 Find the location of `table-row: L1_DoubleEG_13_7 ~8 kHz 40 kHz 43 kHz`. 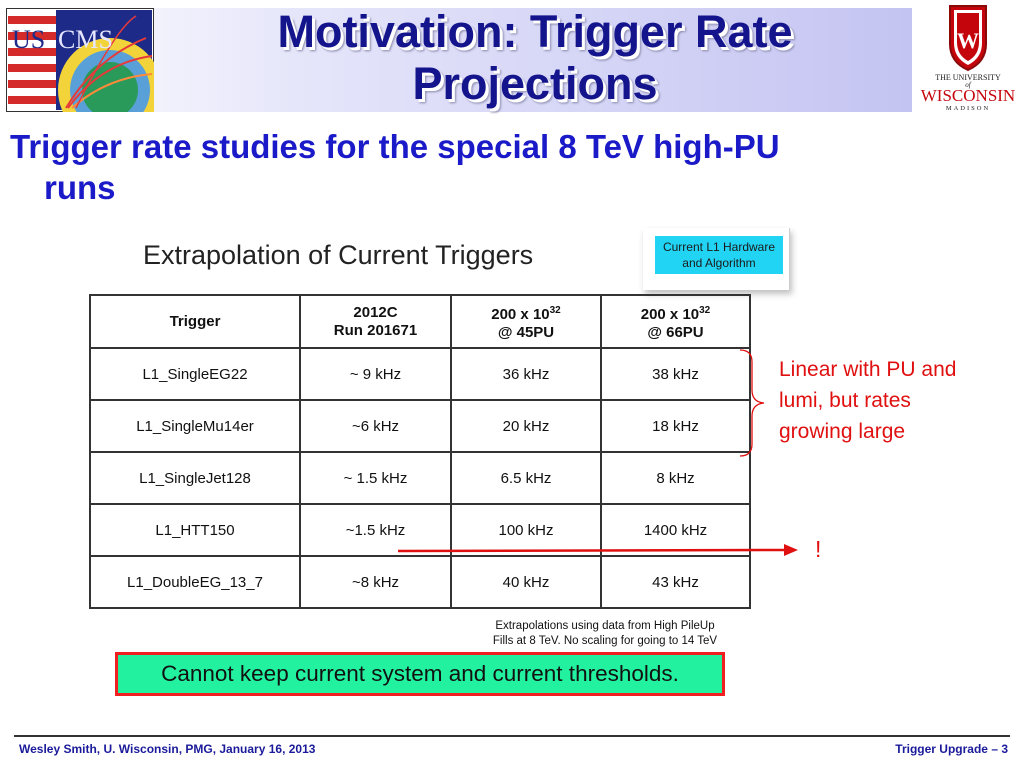

table-row: L1_DoubleEG_13_7 ~8 kHz 40 kHz 43 kHz is located at coordinates (420, 582).